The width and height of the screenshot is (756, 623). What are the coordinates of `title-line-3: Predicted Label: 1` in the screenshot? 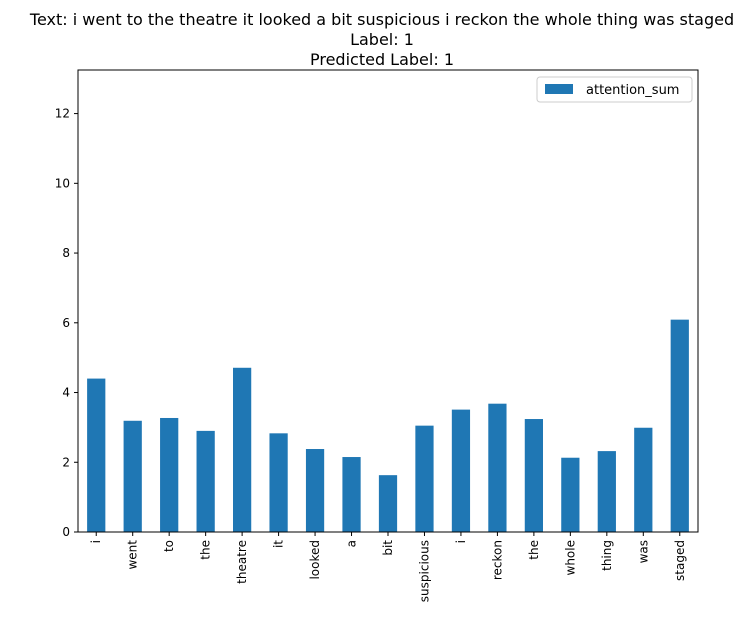 It's located at (382, 59).